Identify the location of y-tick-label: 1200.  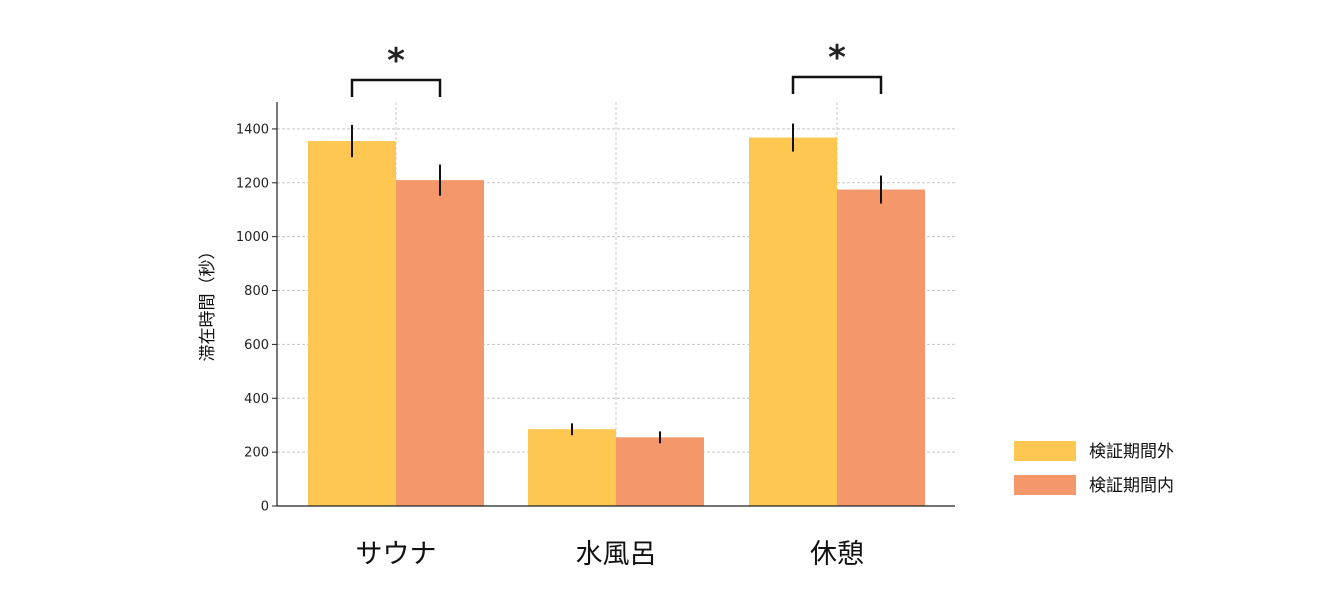
(252, 183).